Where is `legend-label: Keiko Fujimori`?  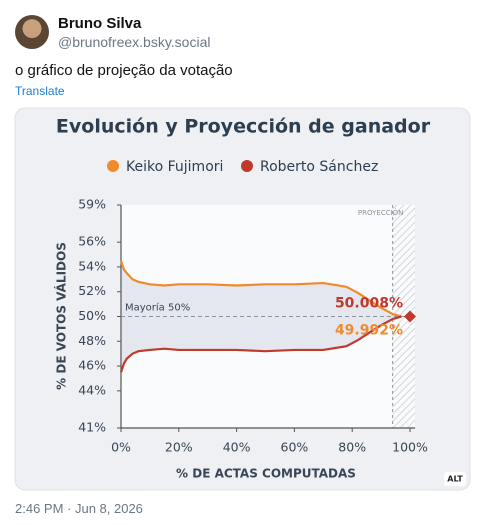
legend-label: Keiko Fujimori is located at coordinates (174, 167).